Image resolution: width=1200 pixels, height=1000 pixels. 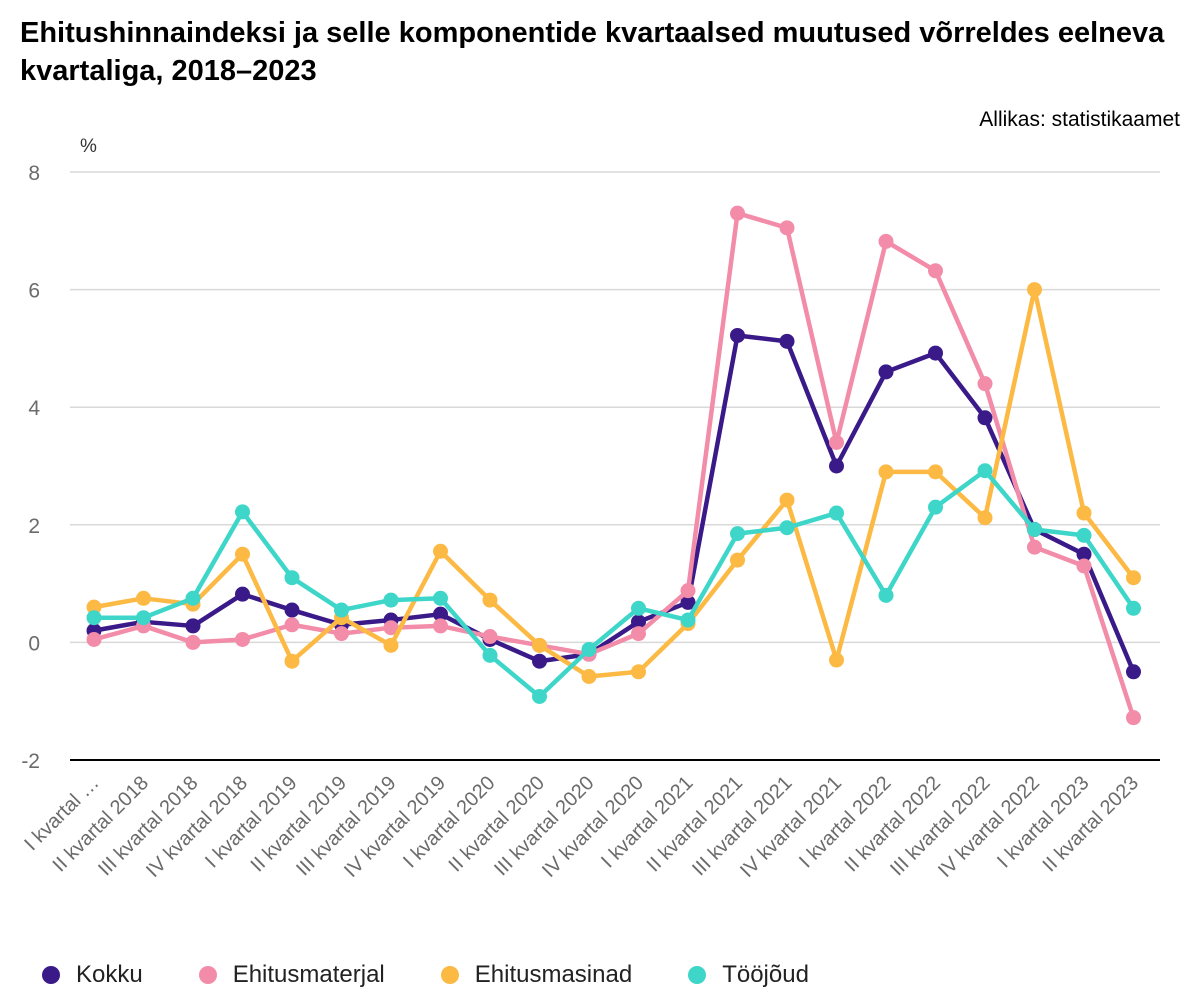 I want to click on y-tick-label: 6, so click(x=34, y=291).